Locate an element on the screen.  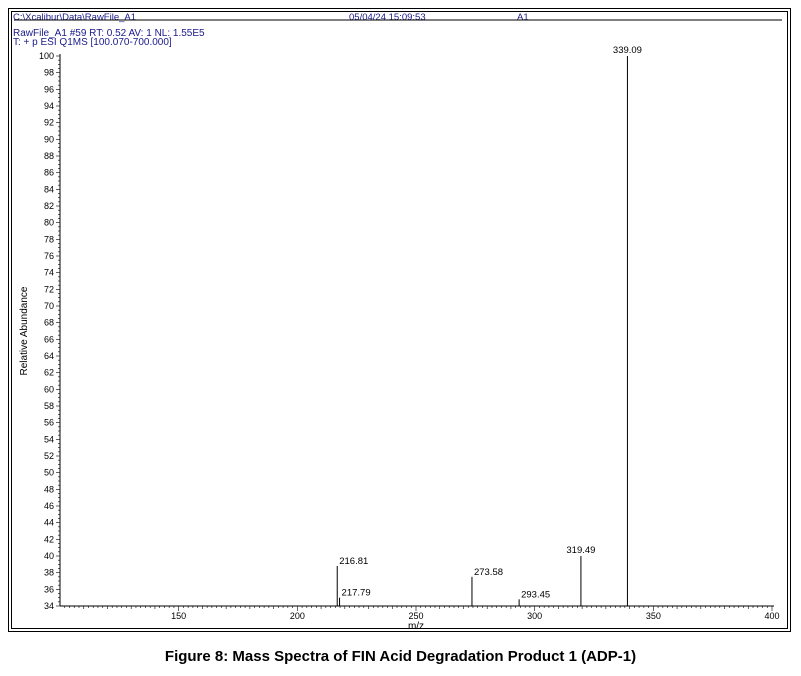
acquisition-datetime: 05/04/24 15:09:53 is located at coordinates (387, 17).